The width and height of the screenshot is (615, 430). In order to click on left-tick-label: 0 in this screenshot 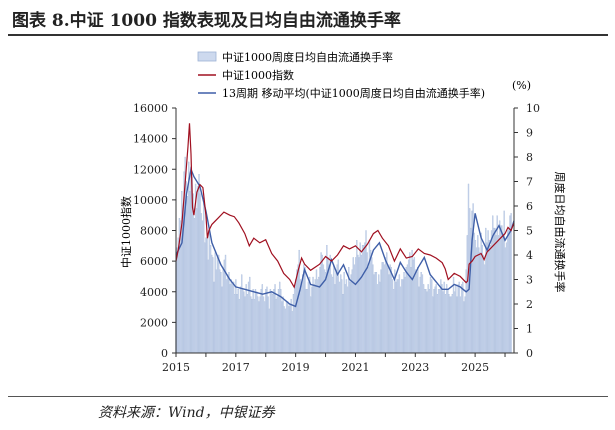, I will do `click(164, 353)`.